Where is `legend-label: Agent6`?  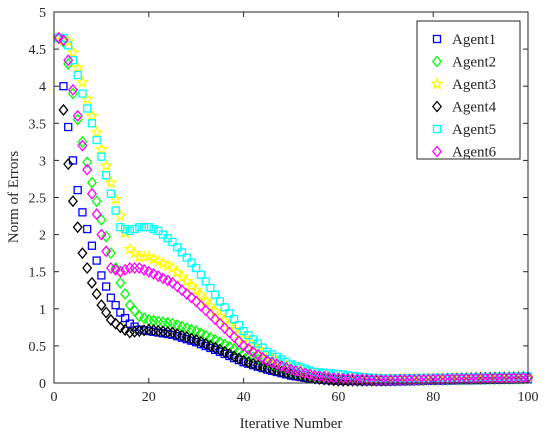 legend-label: Agent6 is located at coordinates (474, 153).